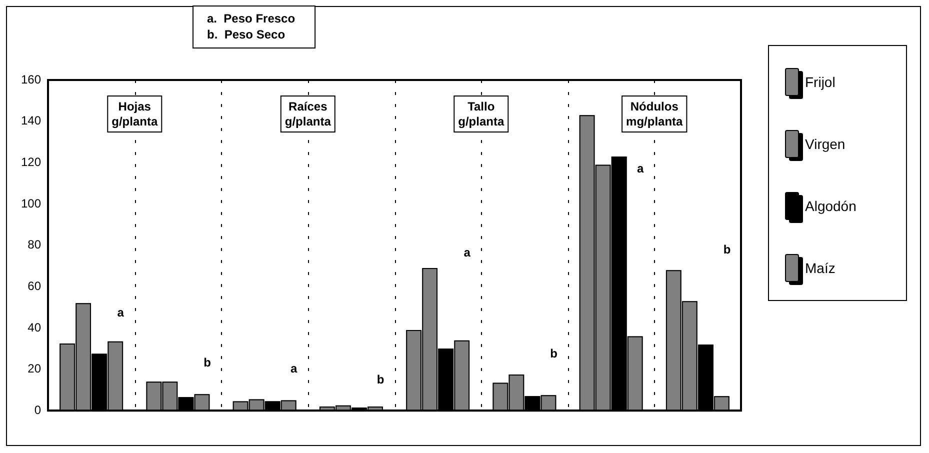 Image resolution: width=929 pixels, height=453 pixels. What do you see at coordinates (655, 113) in the screenshot?
I see `annotation: Nódulos mg/planta` at bounding box center [655, 113].